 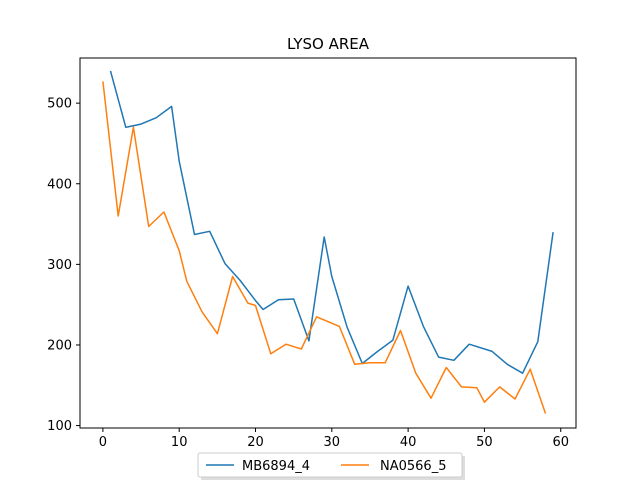 I want to click on legend-label-na0566-5: NA0566_5, so click(x=413, y=466).